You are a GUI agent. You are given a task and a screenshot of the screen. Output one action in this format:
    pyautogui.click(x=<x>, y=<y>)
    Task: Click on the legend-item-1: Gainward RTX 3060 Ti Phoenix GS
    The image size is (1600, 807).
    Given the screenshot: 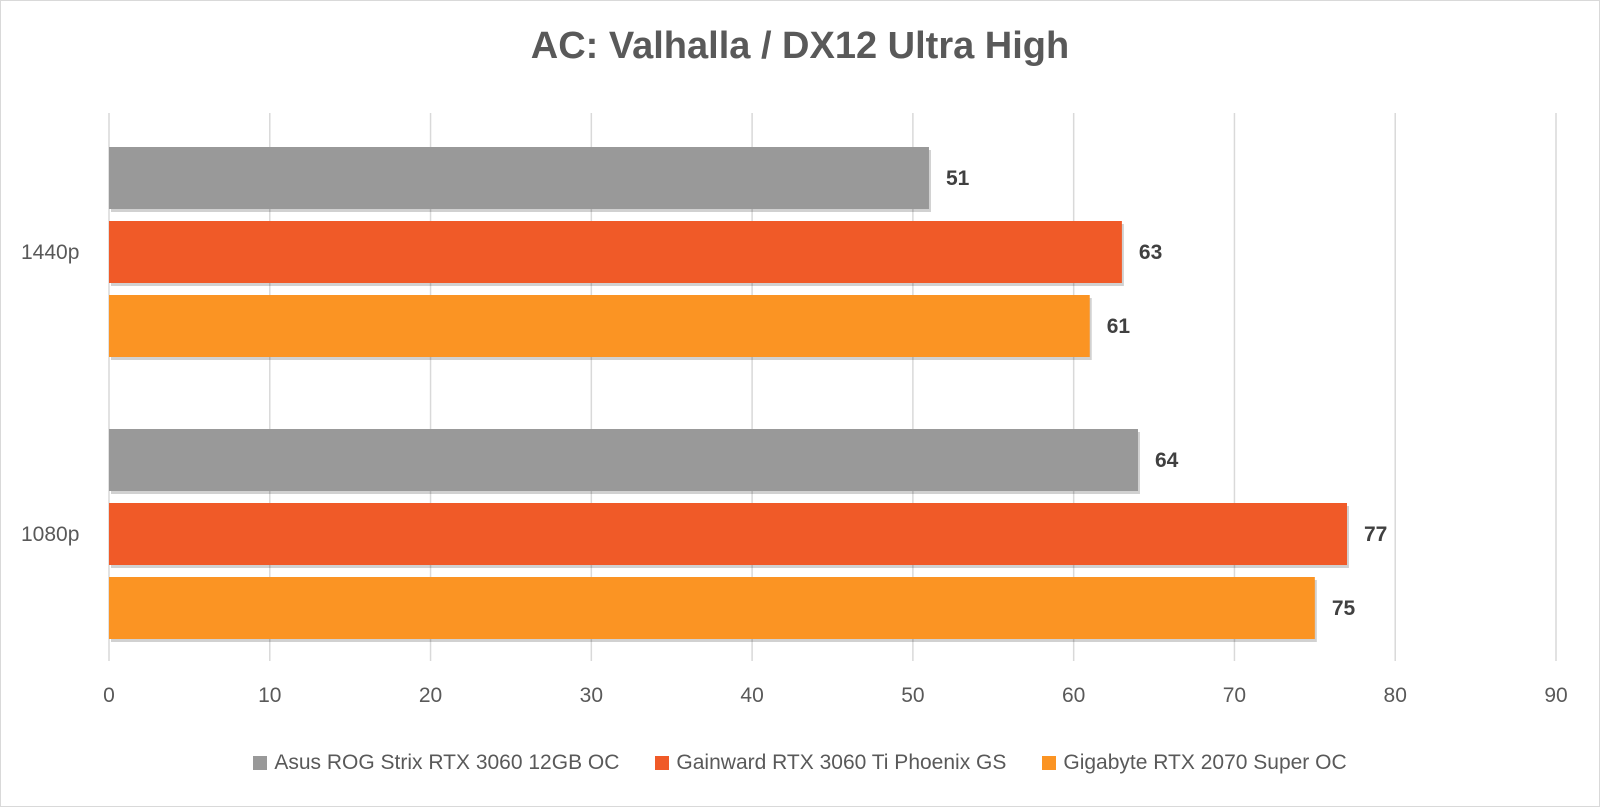 What is the action you would take?
    pyautogui.click(x=830, y=763)
    